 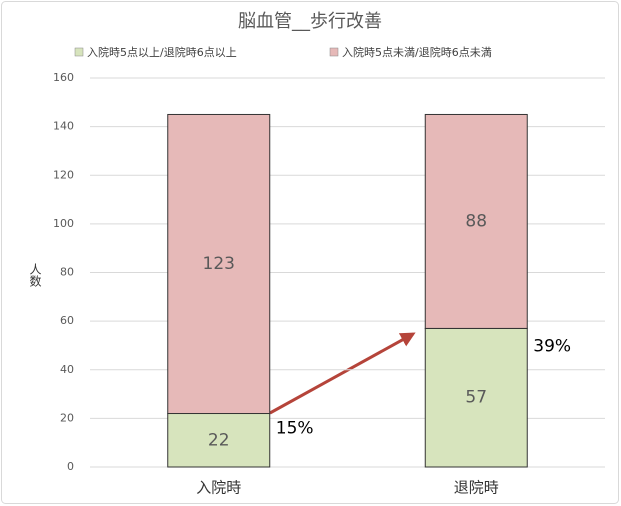 What do you see at coordinates (218, 488) in the screenshot?
I see `x-tick-label: 入院時` at bounding box center [218, 488].